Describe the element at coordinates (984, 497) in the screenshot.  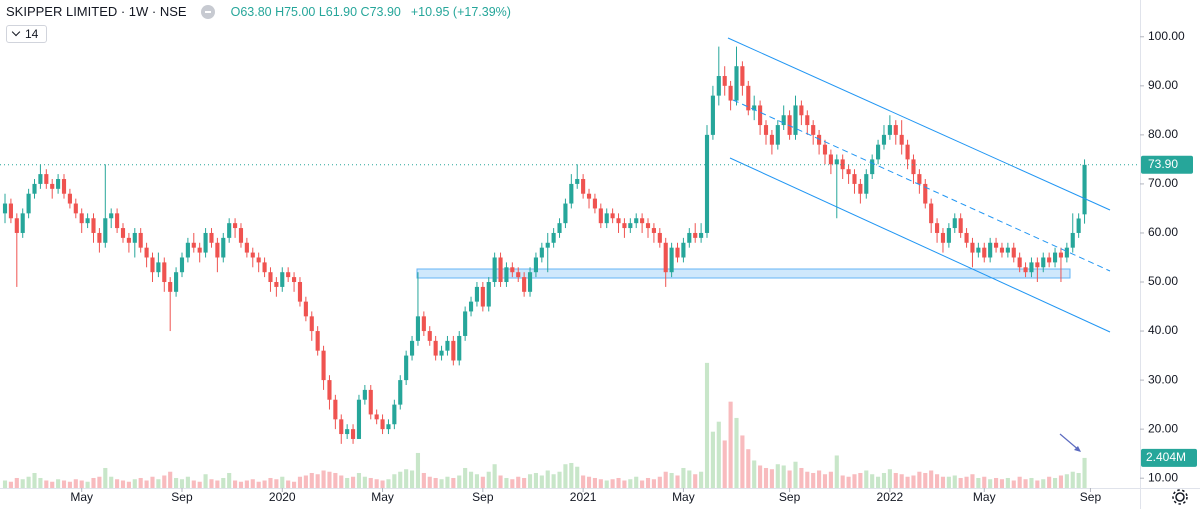
I see `x-tick-label: May` at that location.